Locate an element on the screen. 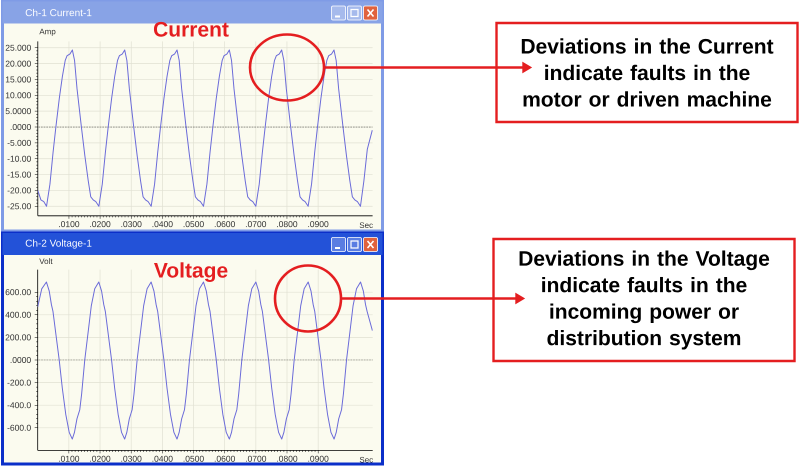 The height and width of the screenshot is (469, 800). chart-subtitle: Voltage is located at coordinates (191, 272).